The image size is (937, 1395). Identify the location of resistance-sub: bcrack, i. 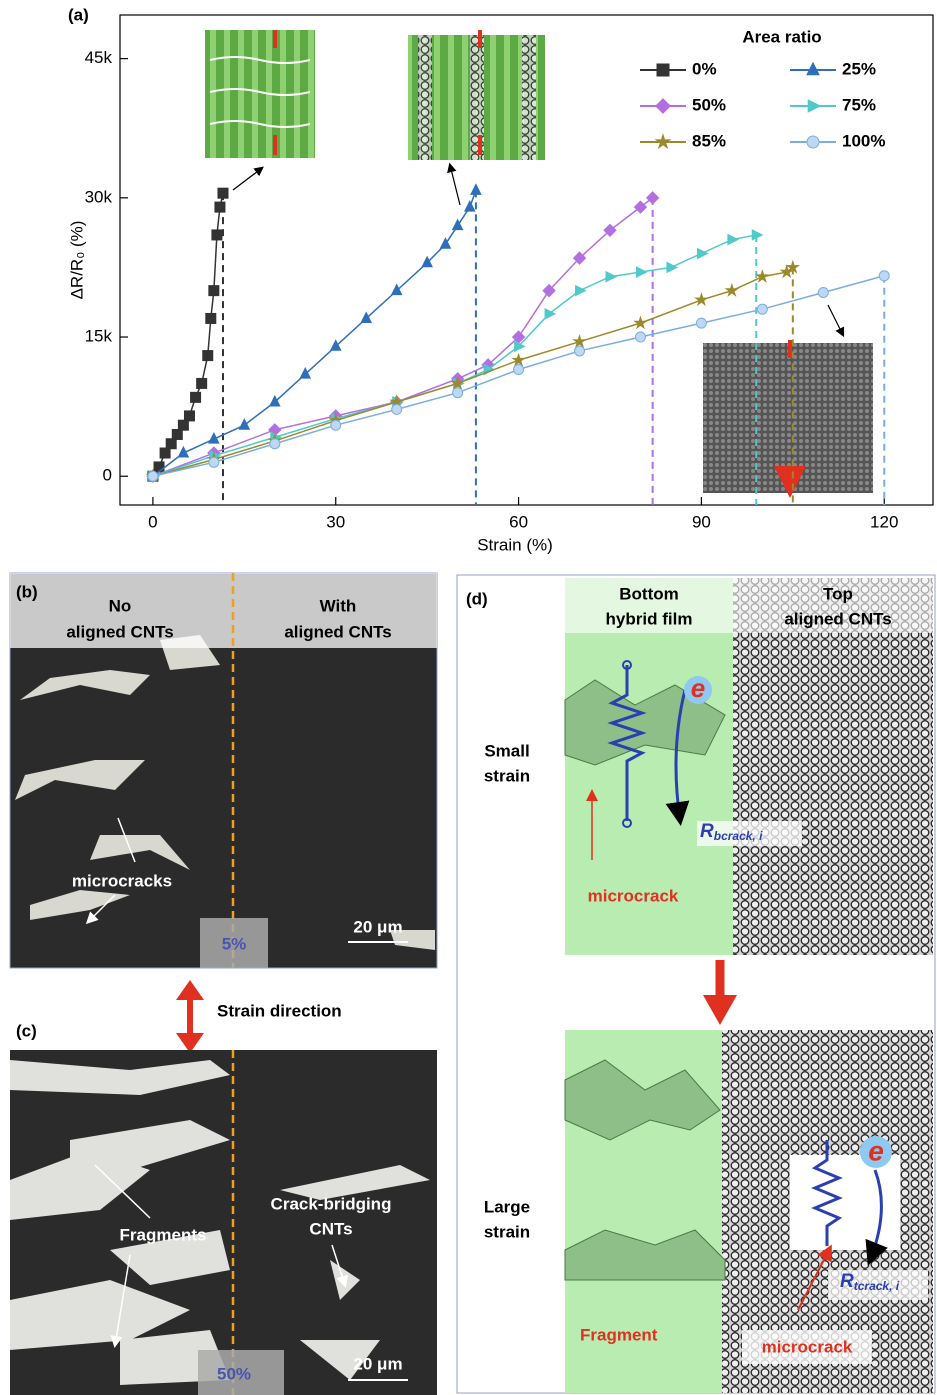
(738, 836).